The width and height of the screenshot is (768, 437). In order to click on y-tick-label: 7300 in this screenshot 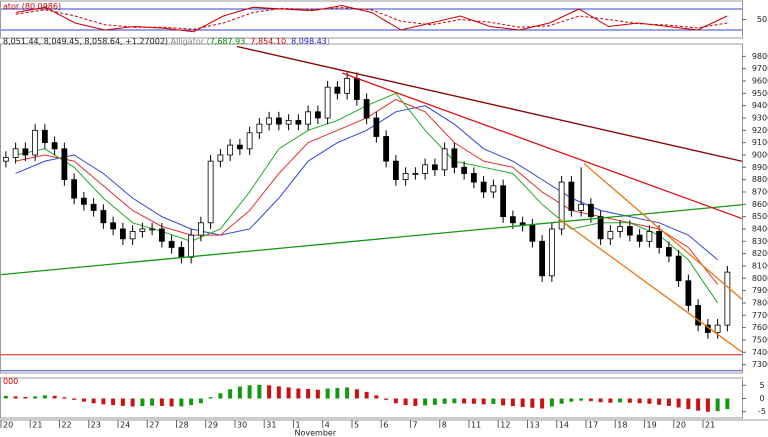, I will do `click(760, 364)`.